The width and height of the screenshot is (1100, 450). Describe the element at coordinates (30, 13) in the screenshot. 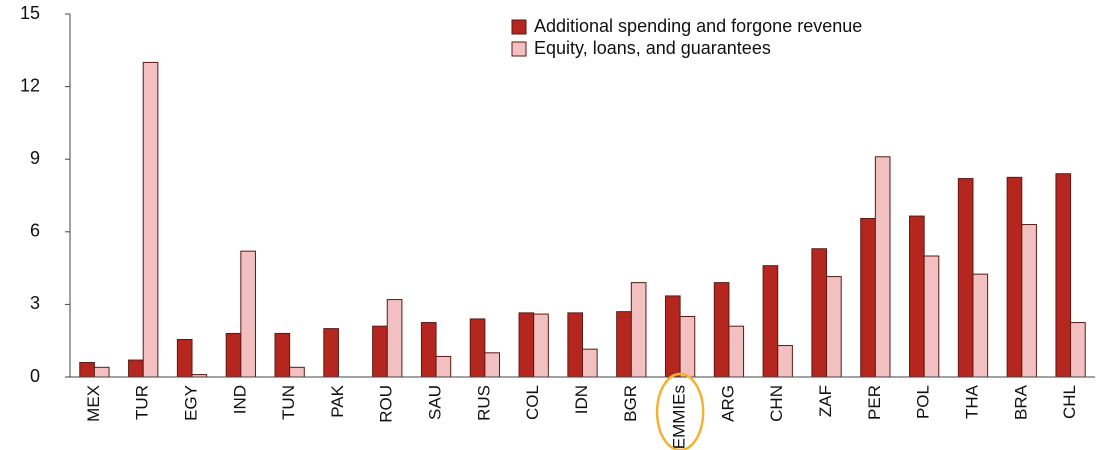

I see `y-tick-label: 15` at that location.